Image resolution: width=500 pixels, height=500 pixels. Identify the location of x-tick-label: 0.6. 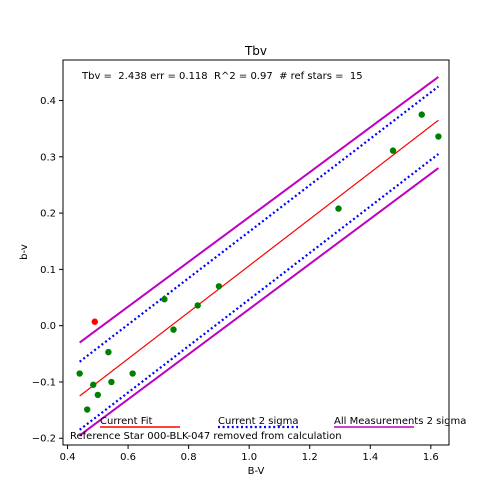
(128, 457).